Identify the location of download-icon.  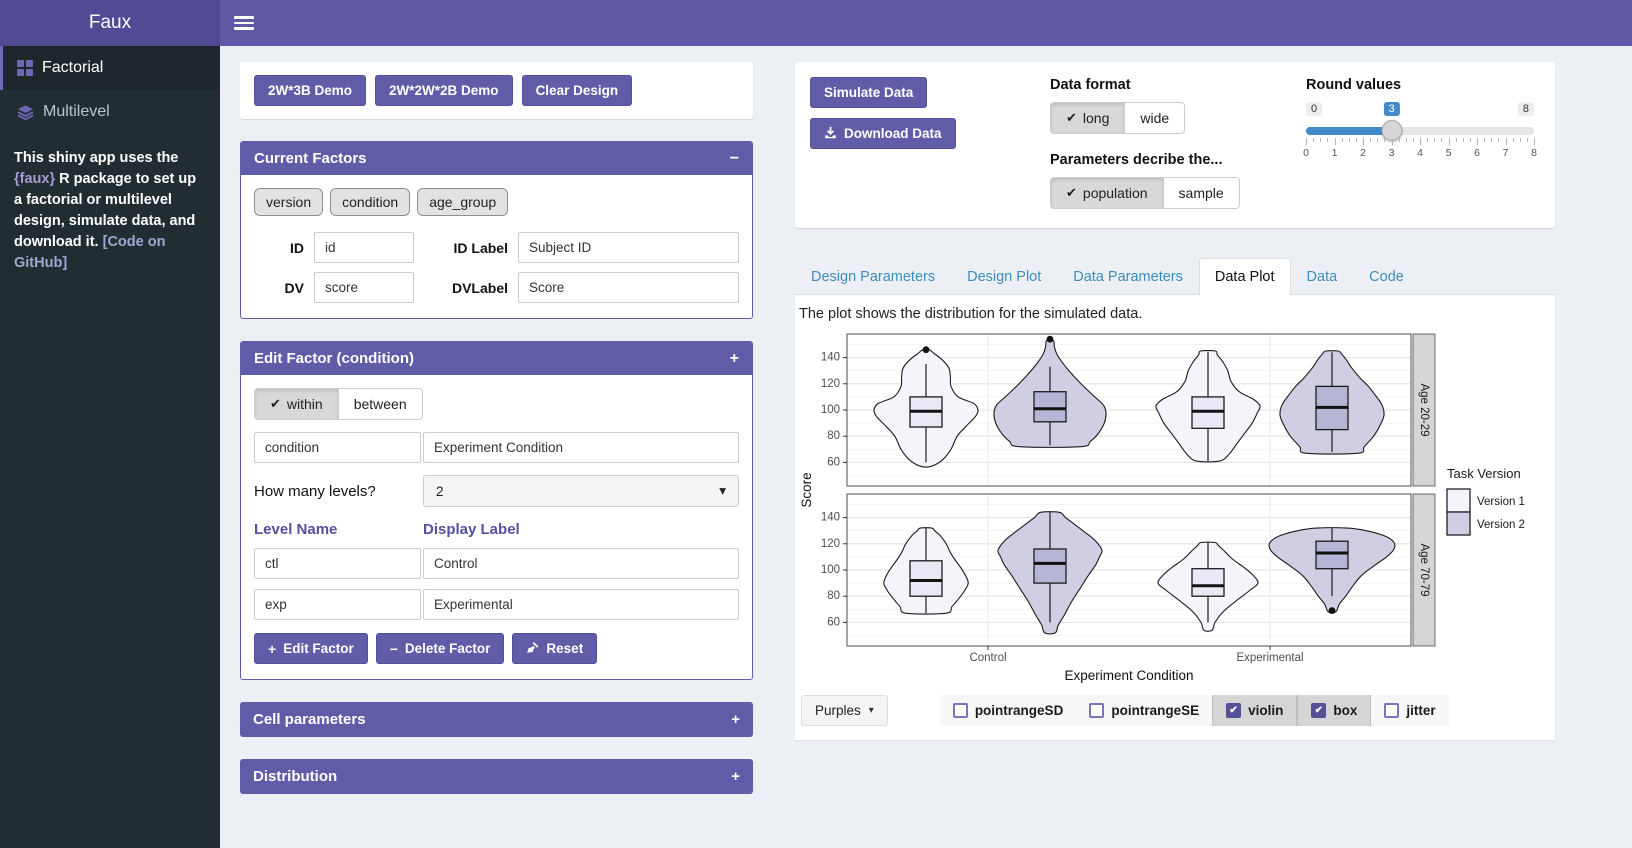
(830, 133).